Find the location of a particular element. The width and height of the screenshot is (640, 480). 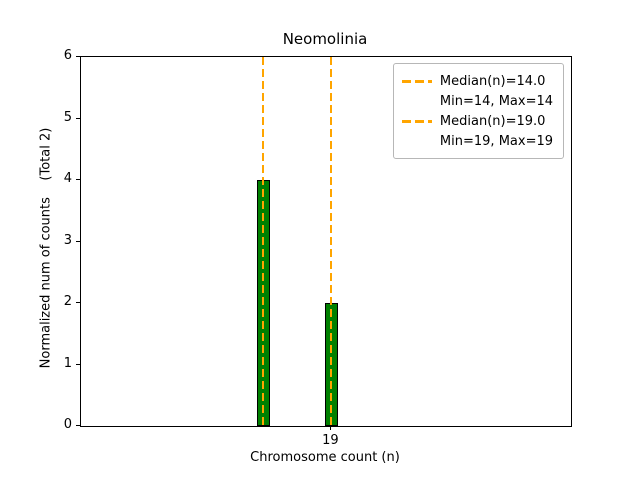

x-tick-label: 19 is located at coordinates (330, 440).